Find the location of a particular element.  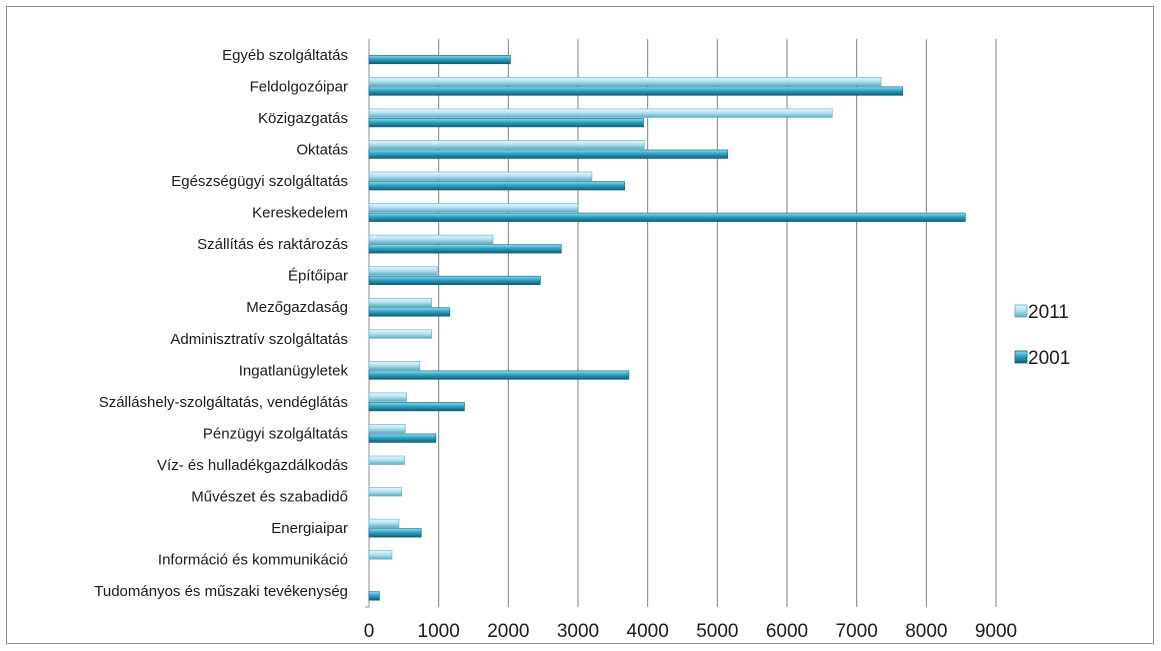

x-tick-label: 5000 is located at coordinates (717, 631).